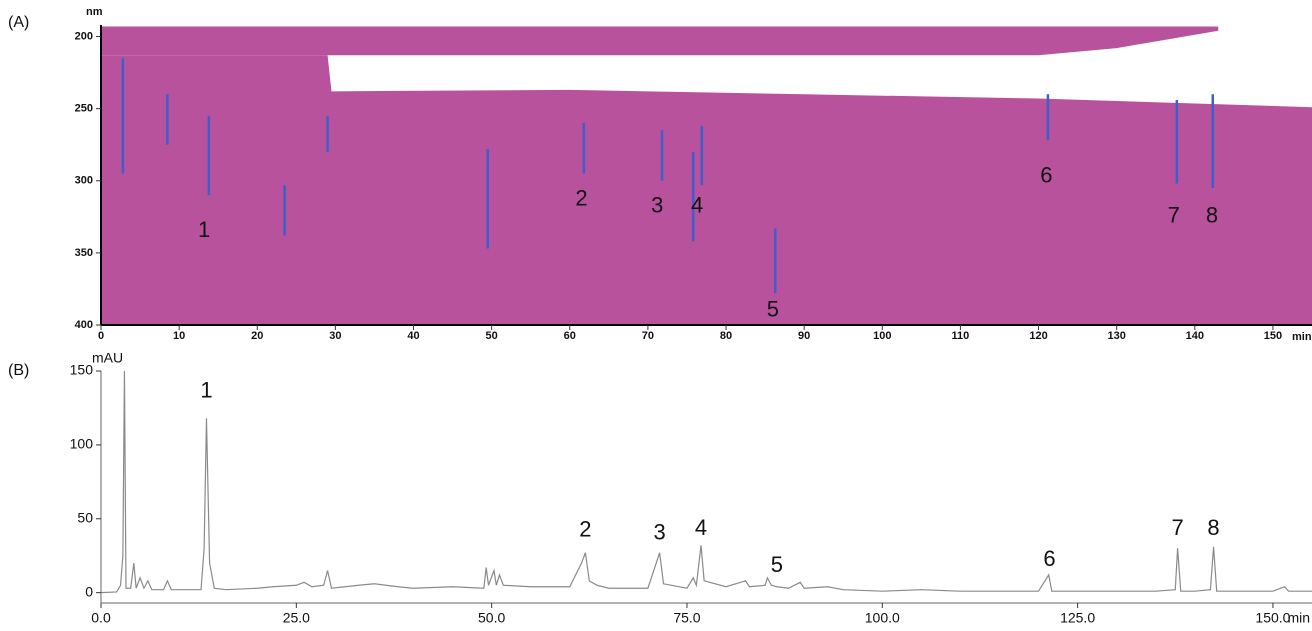 The width and height of the screenshot is (1312, 631). I want to click on x-tick-label: 130, so click(1116, 336).